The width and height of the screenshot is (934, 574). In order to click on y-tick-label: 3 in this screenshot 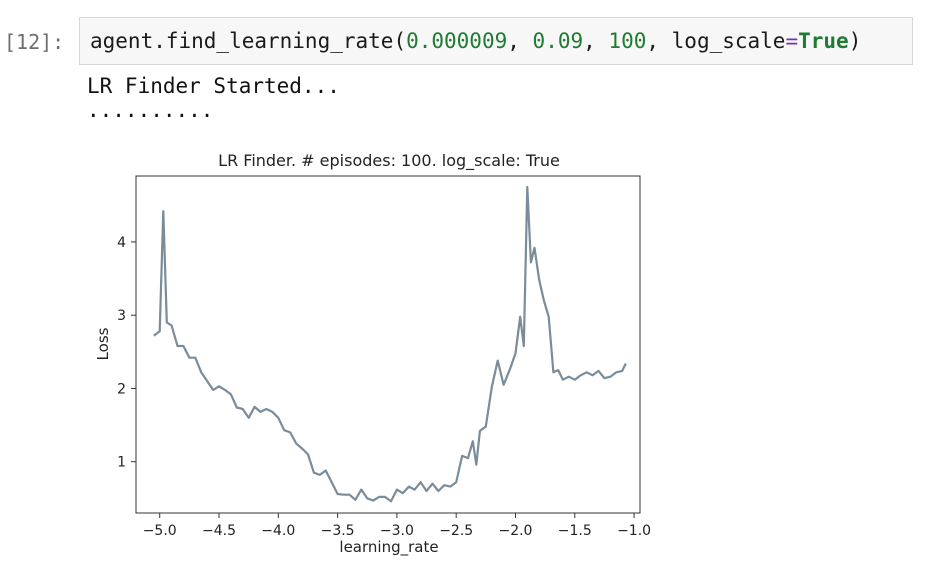, I will do `click(121, 316)`.